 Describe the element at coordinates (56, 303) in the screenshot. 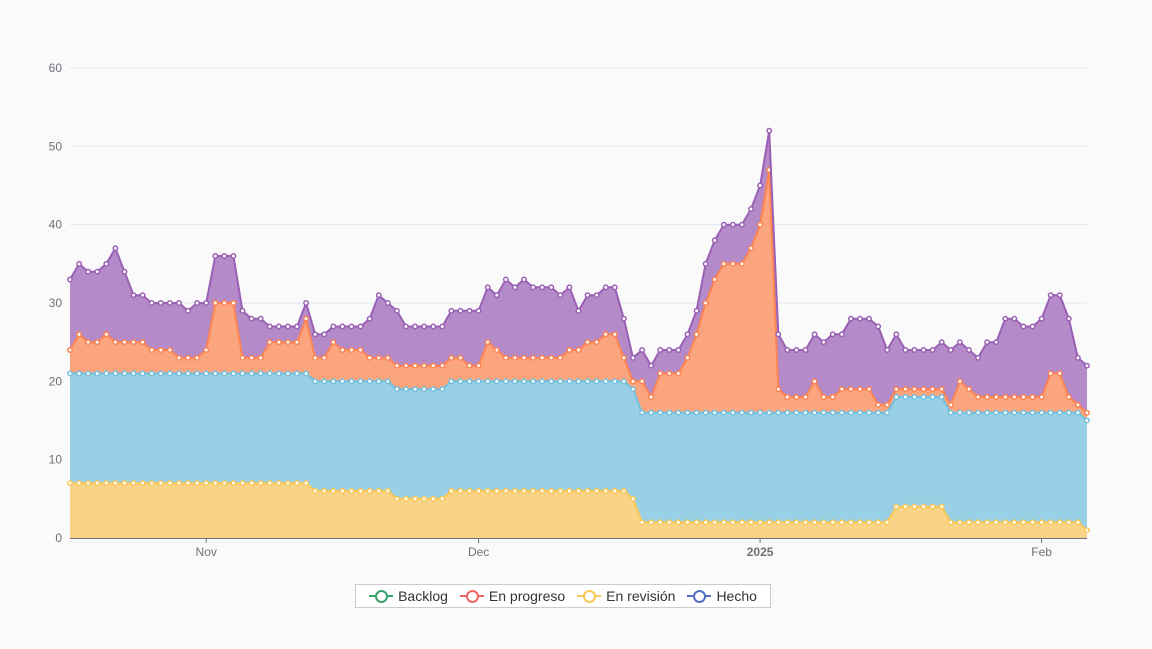

I see `y-tick-label: 30` at that location.